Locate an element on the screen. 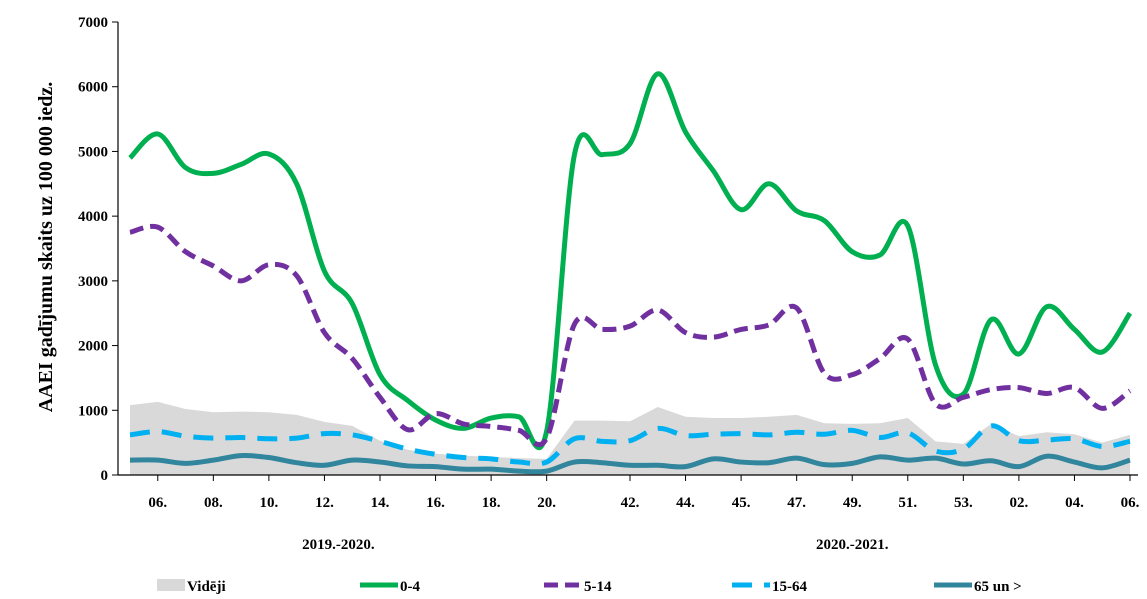 Image resolution: width=1147 pixels, height=599 pixels. y-tick-label: 6000 is located at coordinates (93, 88).